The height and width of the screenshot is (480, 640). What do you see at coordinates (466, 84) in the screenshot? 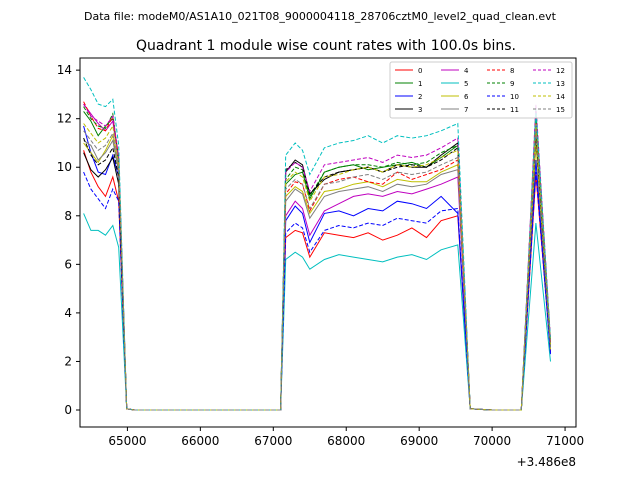
I see `legend-label-5: 5` at bounding box center [466, 84].